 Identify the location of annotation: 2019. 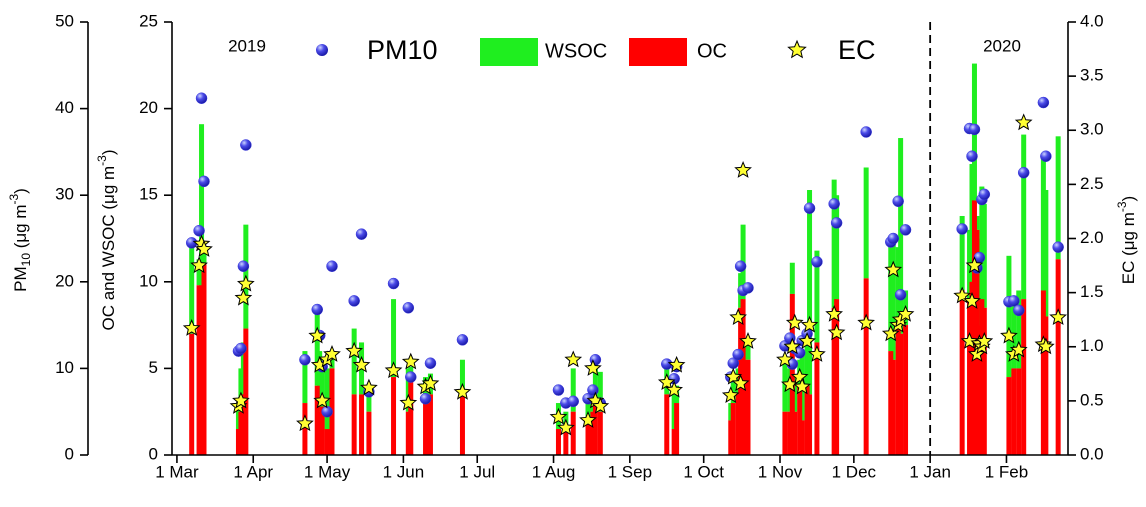
(247, 45).